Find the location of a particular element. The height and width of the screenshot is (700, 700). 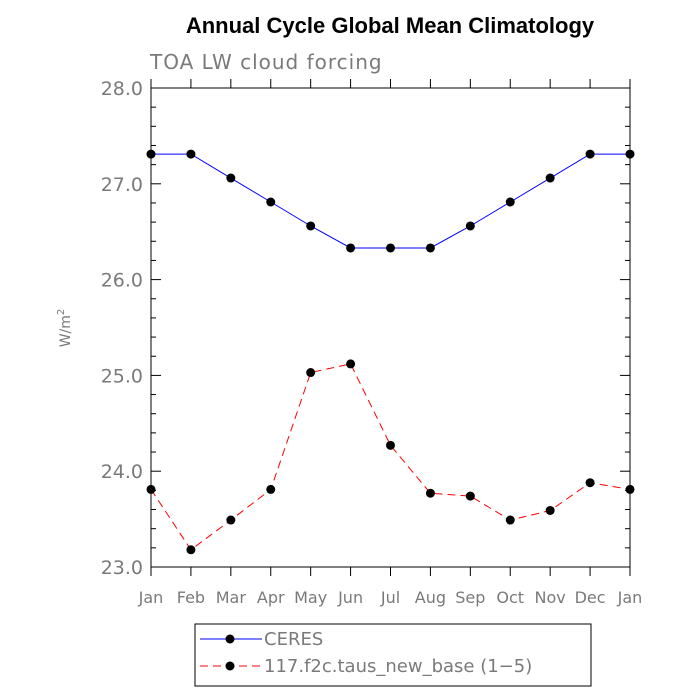

y-tick-label: 23.0 is located at coordinates (122, 568).